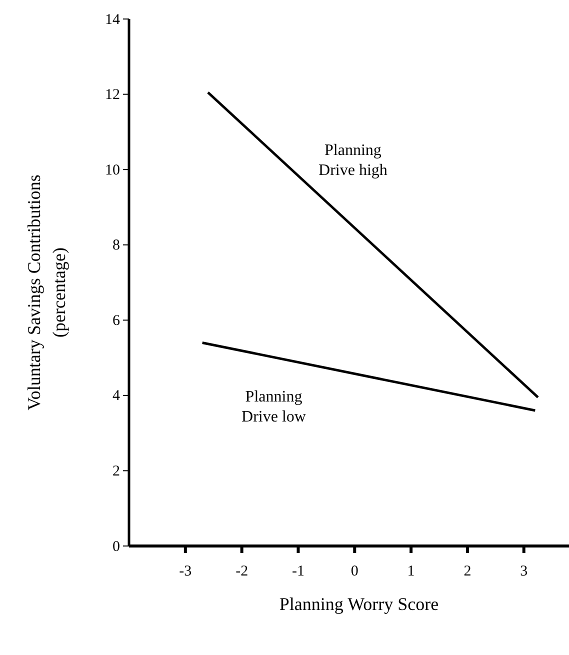  Describe the element at coordinates (411, 572) in the screenshot. I see `x-tick-label: 1` at that location.